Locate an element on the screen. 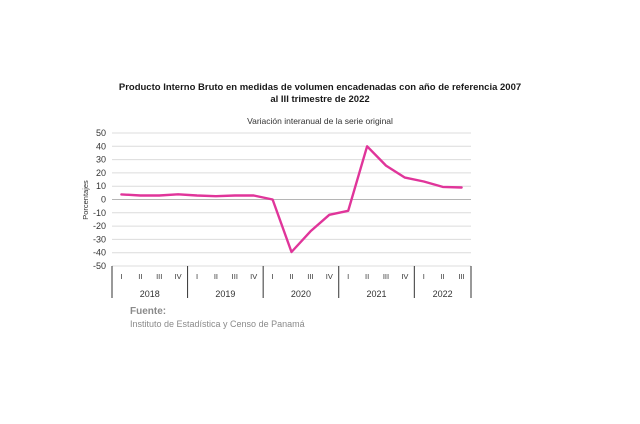  year-tick-label: 2018 is located at coordinates (150, 294).